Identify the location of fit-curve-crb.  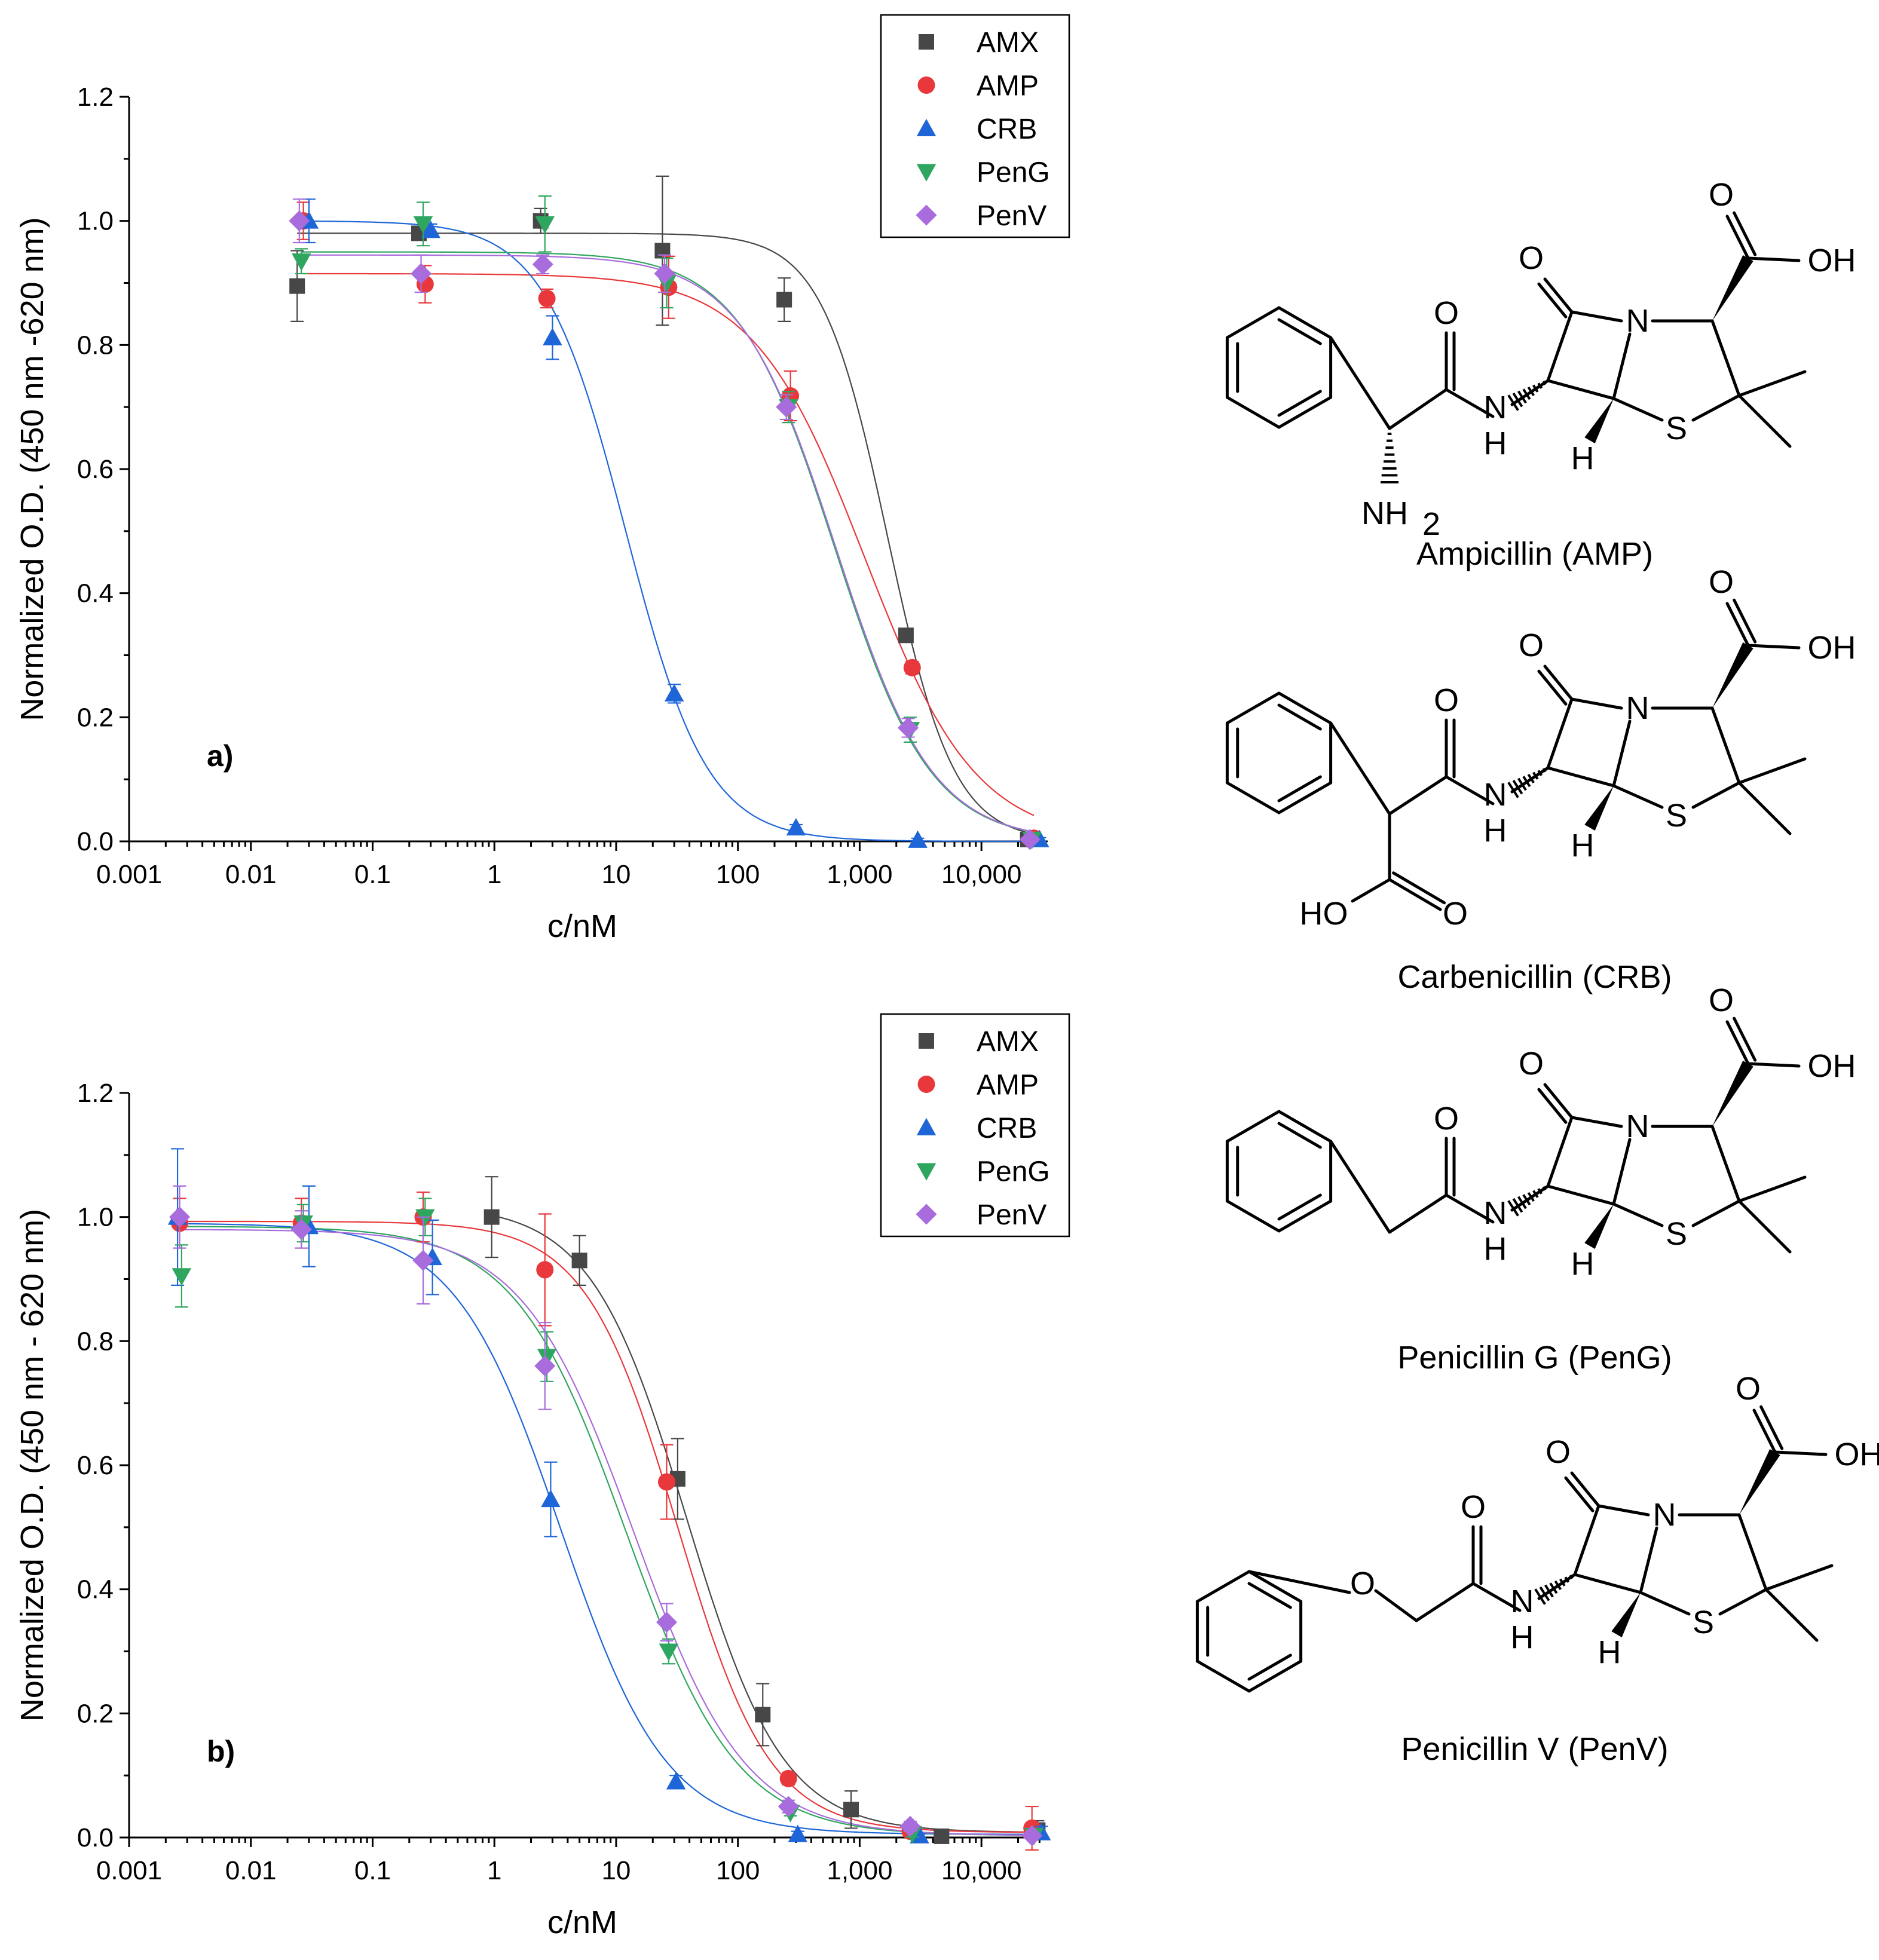
(674, 531).